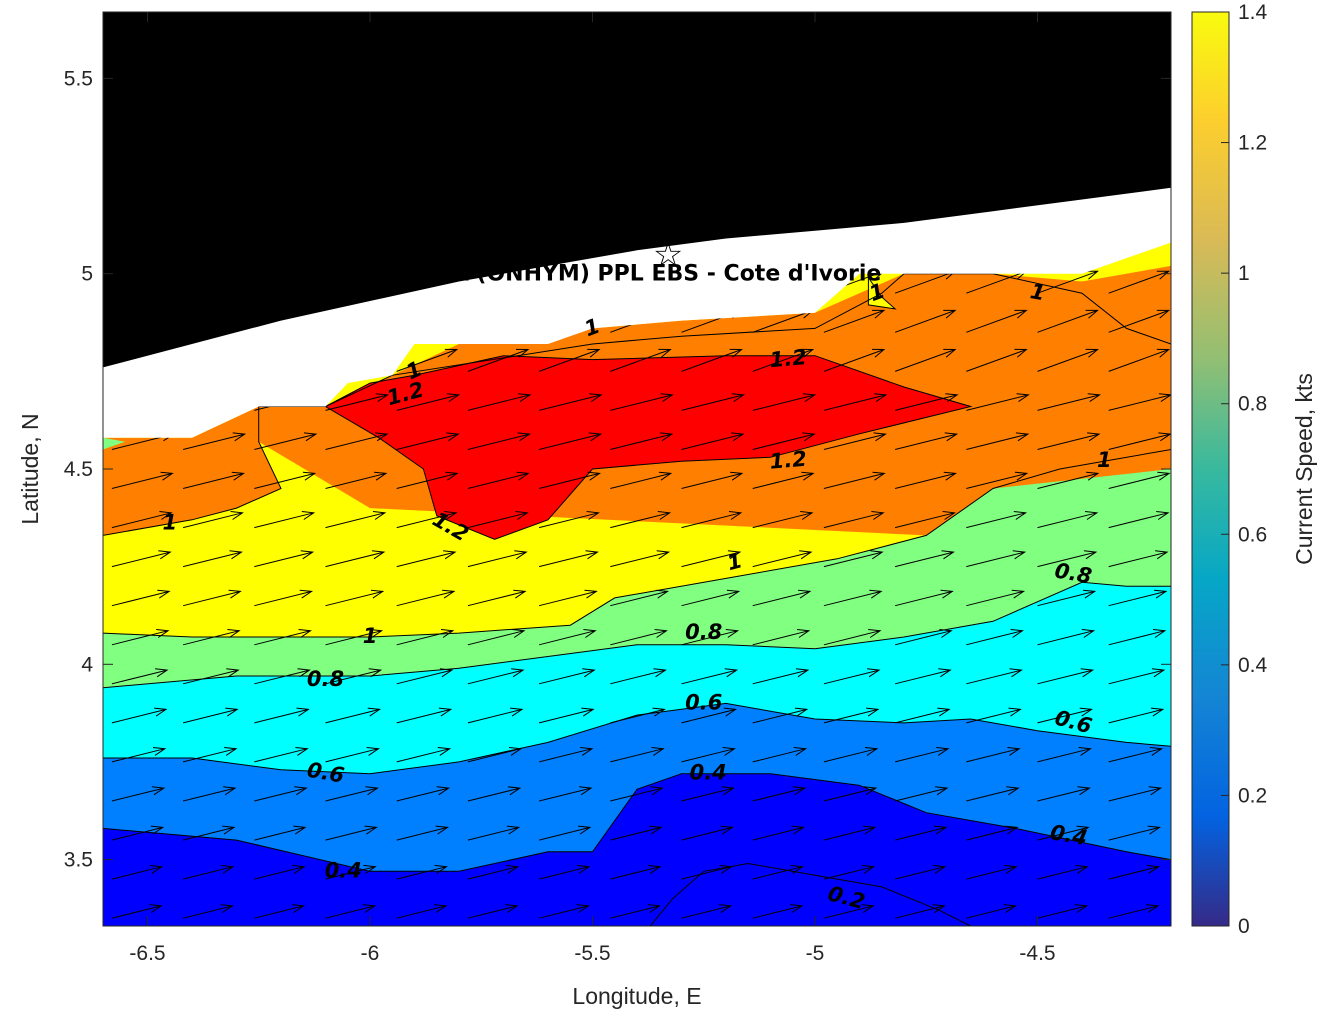 This screenshot has width=1336, height=1017. I want to click on x-tick-label-4: -4.5, so click(1037, 953).